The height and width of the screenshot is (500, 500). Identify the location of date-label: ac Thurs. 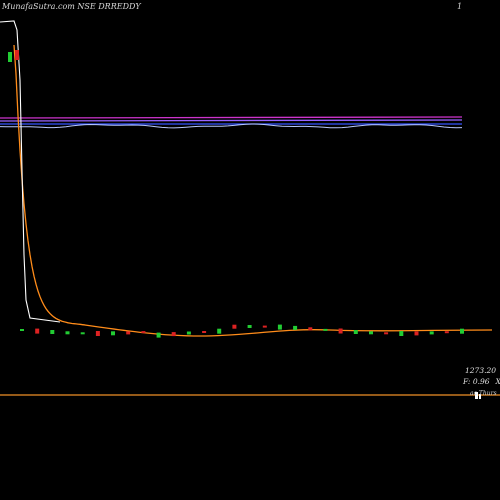
(483, 393).